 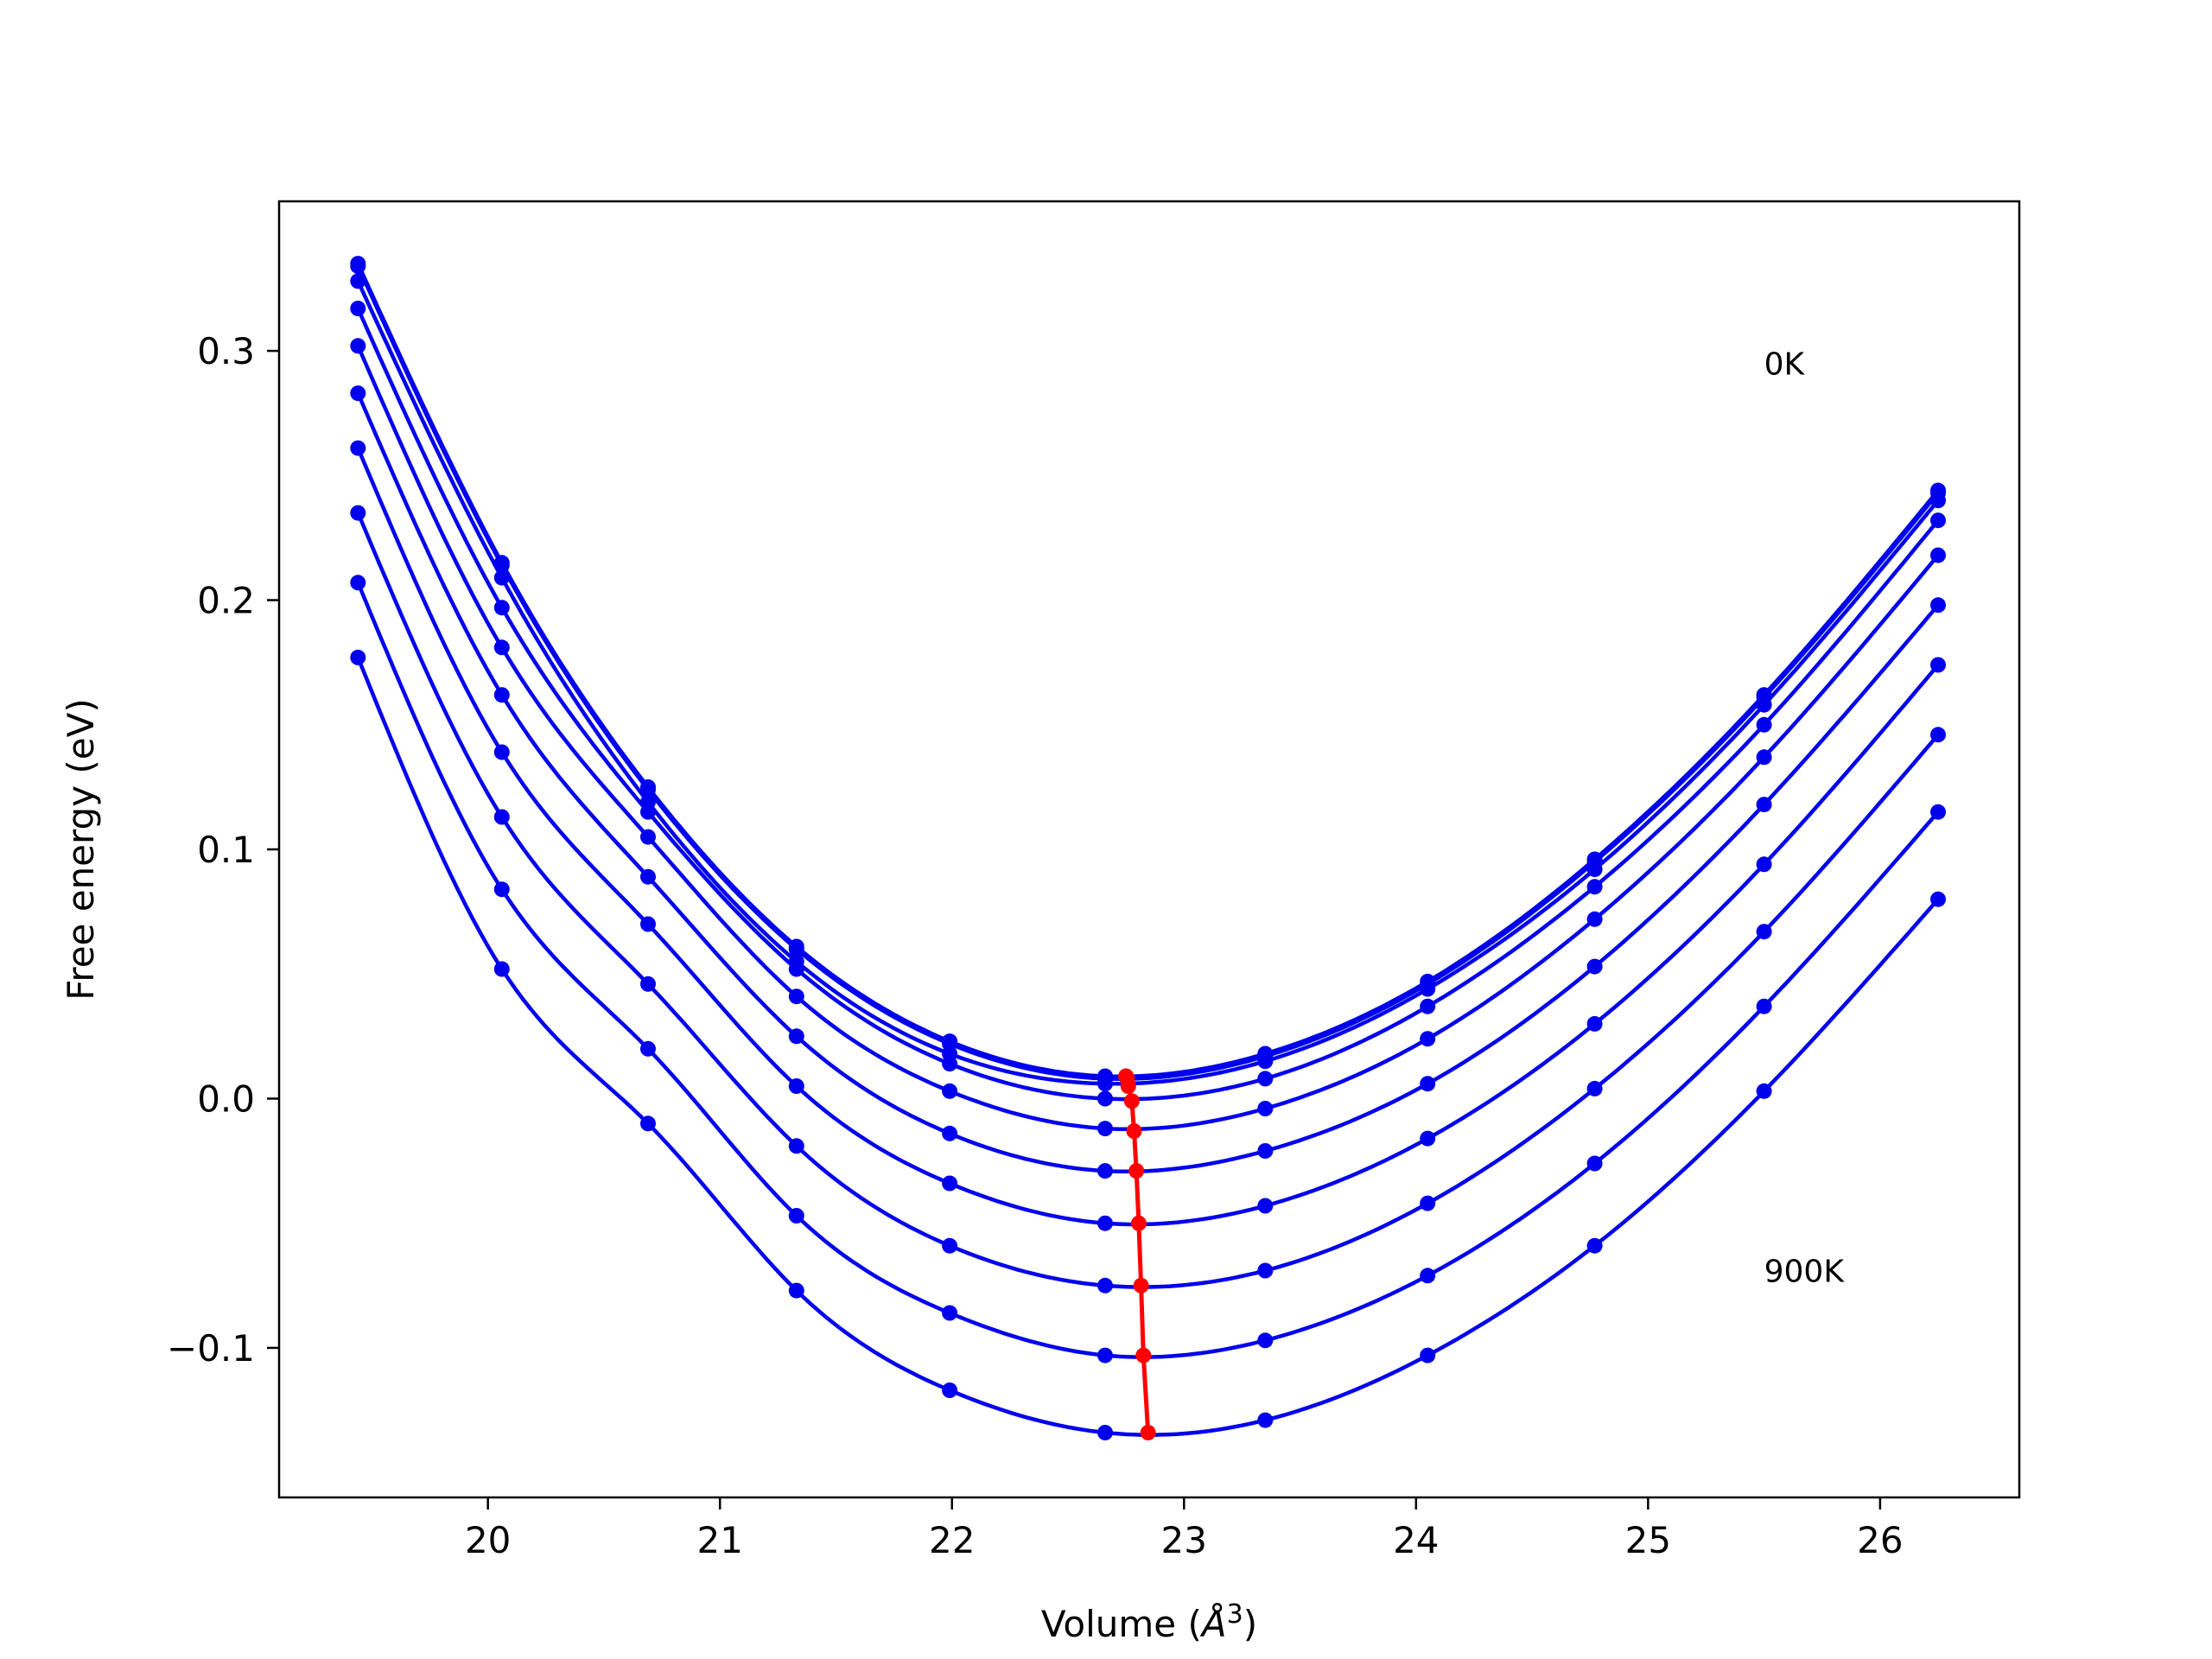 What do you see at coordinates (226, 601) in the screenshot?
I see `y-tick-label-3: 0.2` at bounding box center [226, 601].